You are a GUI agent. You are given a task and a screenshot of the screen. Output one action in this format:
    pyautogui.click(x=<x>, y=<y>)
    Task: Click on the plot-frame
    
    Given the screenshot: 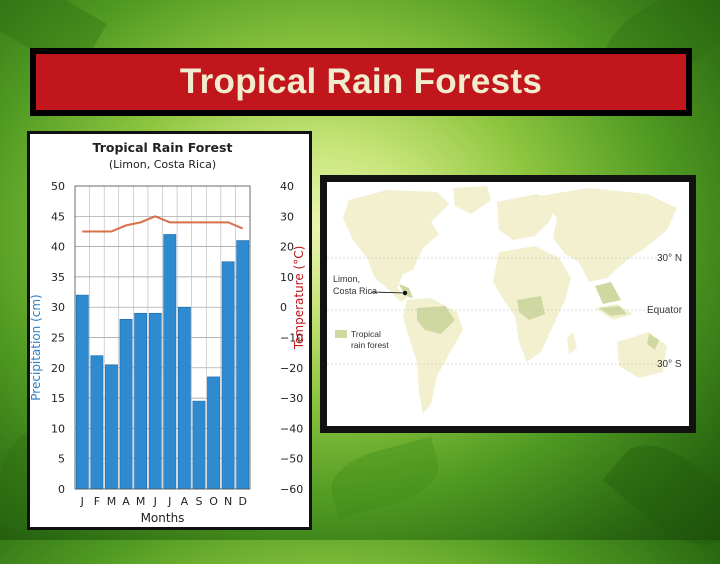 What is the action you would take?
    pyautogui.click(x=162, y=337)
    